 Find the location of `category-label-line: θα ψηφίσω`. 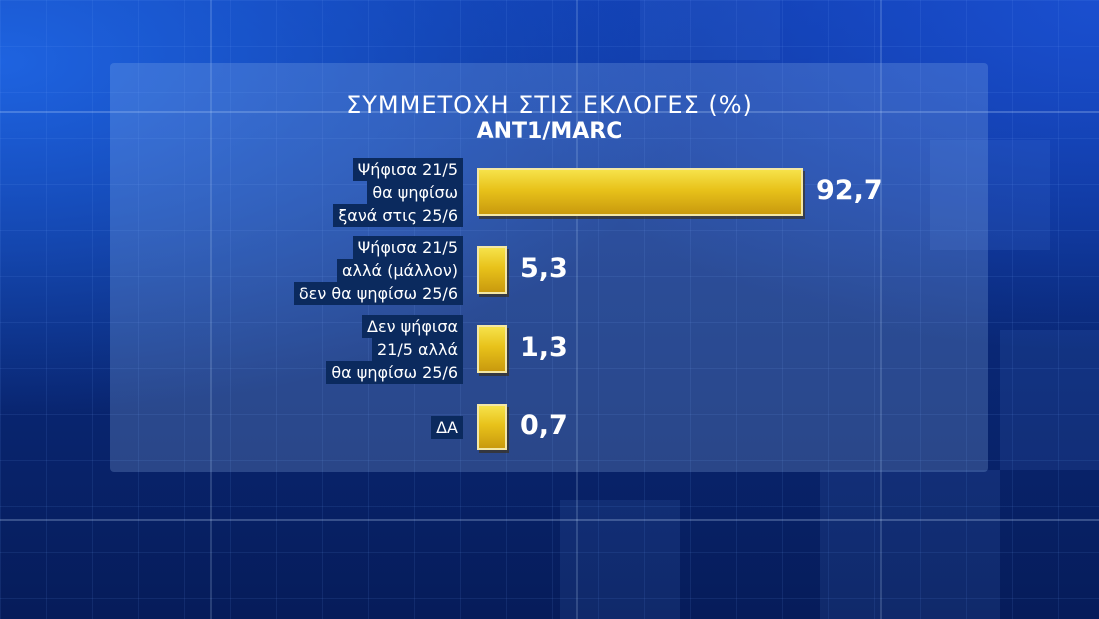

category-label-line: θα ψηφίσω is located at coordinates (415, 192).